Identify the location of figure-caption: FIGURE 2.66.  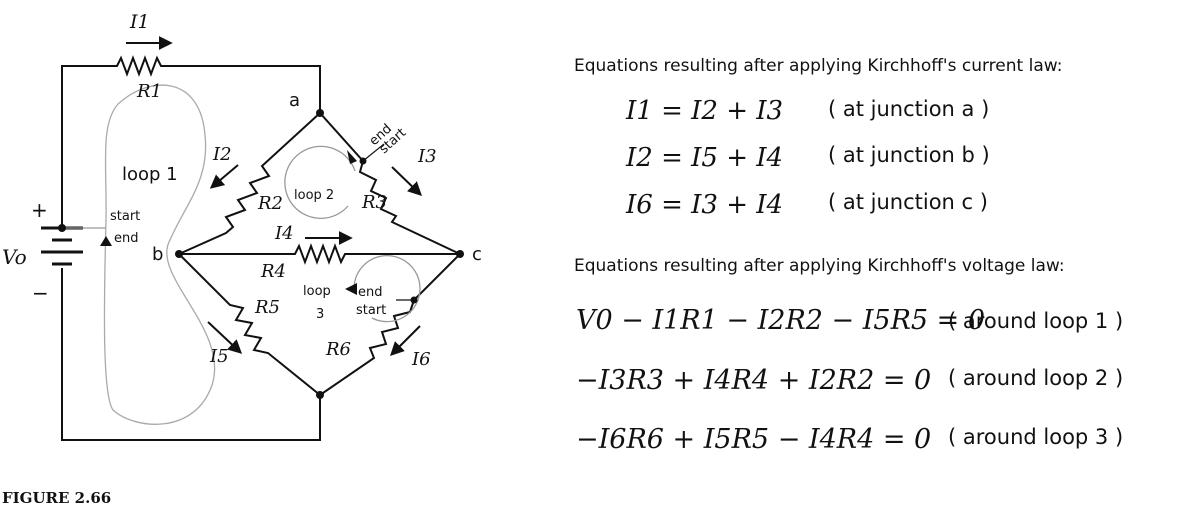
(57, 498).